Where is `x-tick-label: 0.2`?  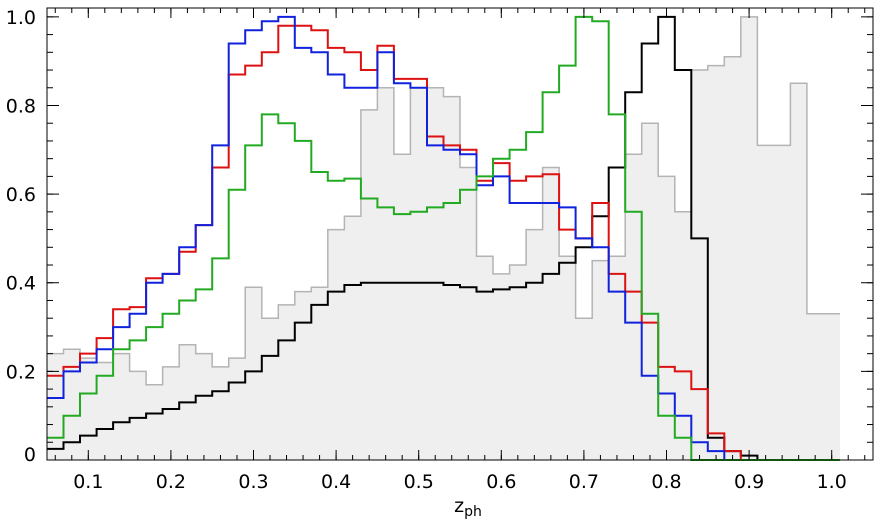
x-tick-label: 0.2 is located at coordinates (171, 482).